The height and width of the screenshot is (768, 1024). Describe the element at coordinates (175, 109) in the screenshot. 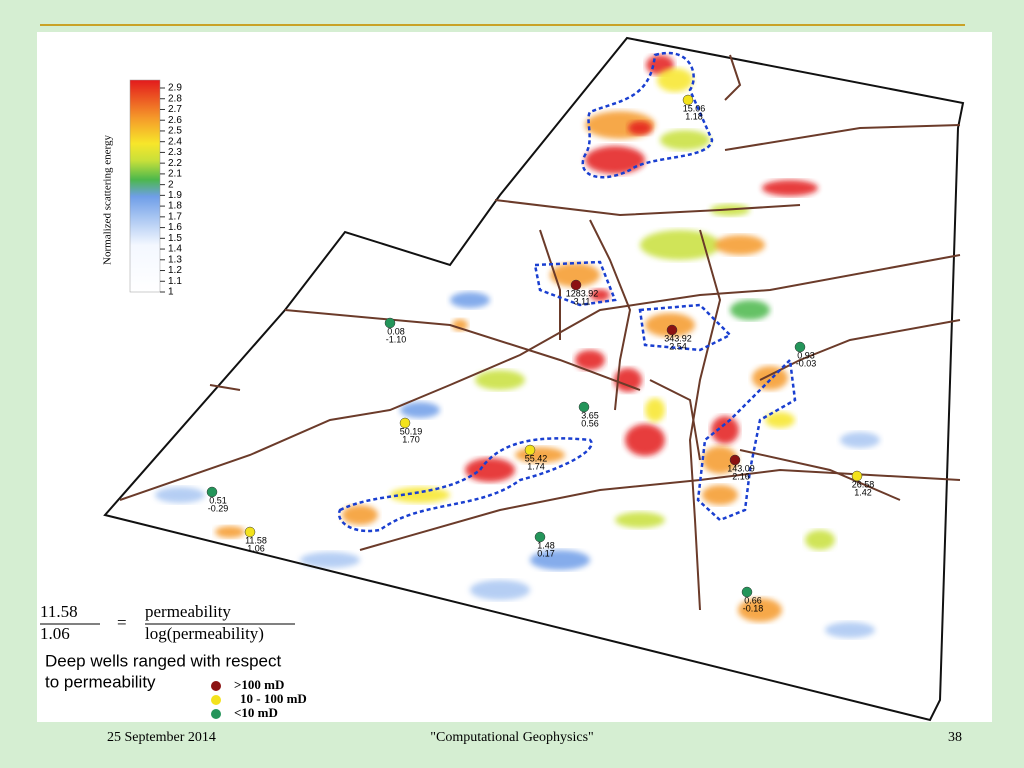

I see `colorbar-tick-label: 2.7` at that location.